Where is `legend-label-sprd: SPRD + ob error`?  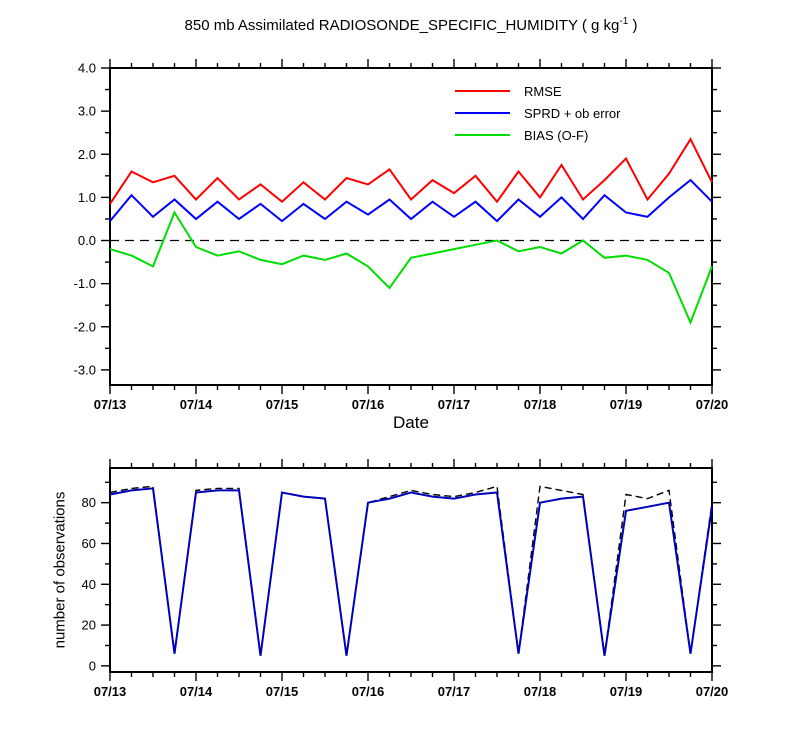
legend-label-sprd: SPRD + ob error is located at coordinates (572, 113).